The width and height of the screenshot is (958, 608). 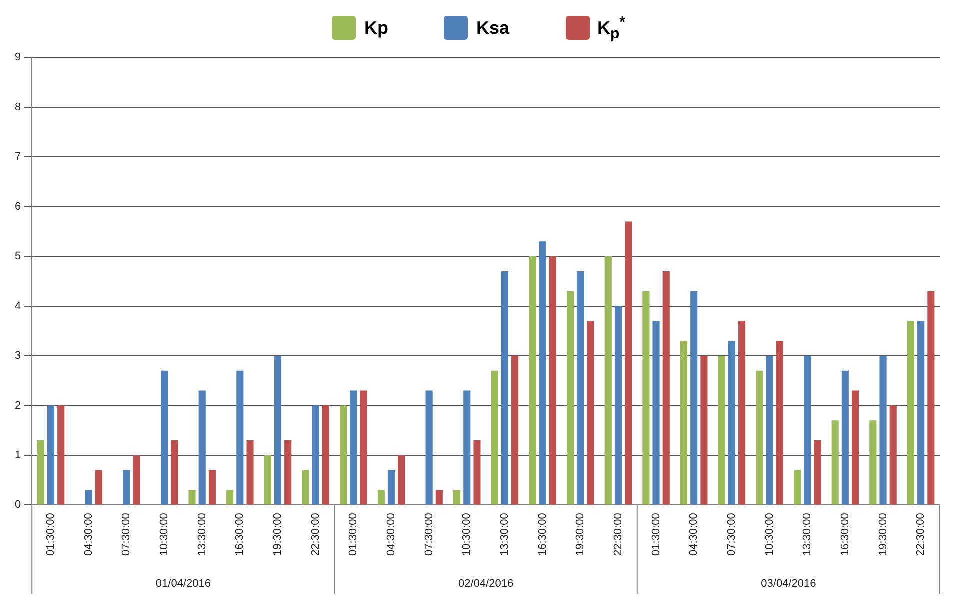 I want to click on y-tick-label: 7, so click(x=18, y=157).